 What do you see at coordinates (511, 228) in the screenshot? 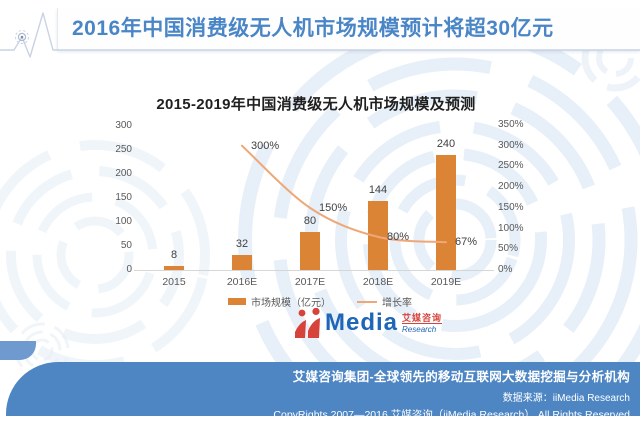
I see `right-axis-tick: 100%` at bounding box center [511, 228].